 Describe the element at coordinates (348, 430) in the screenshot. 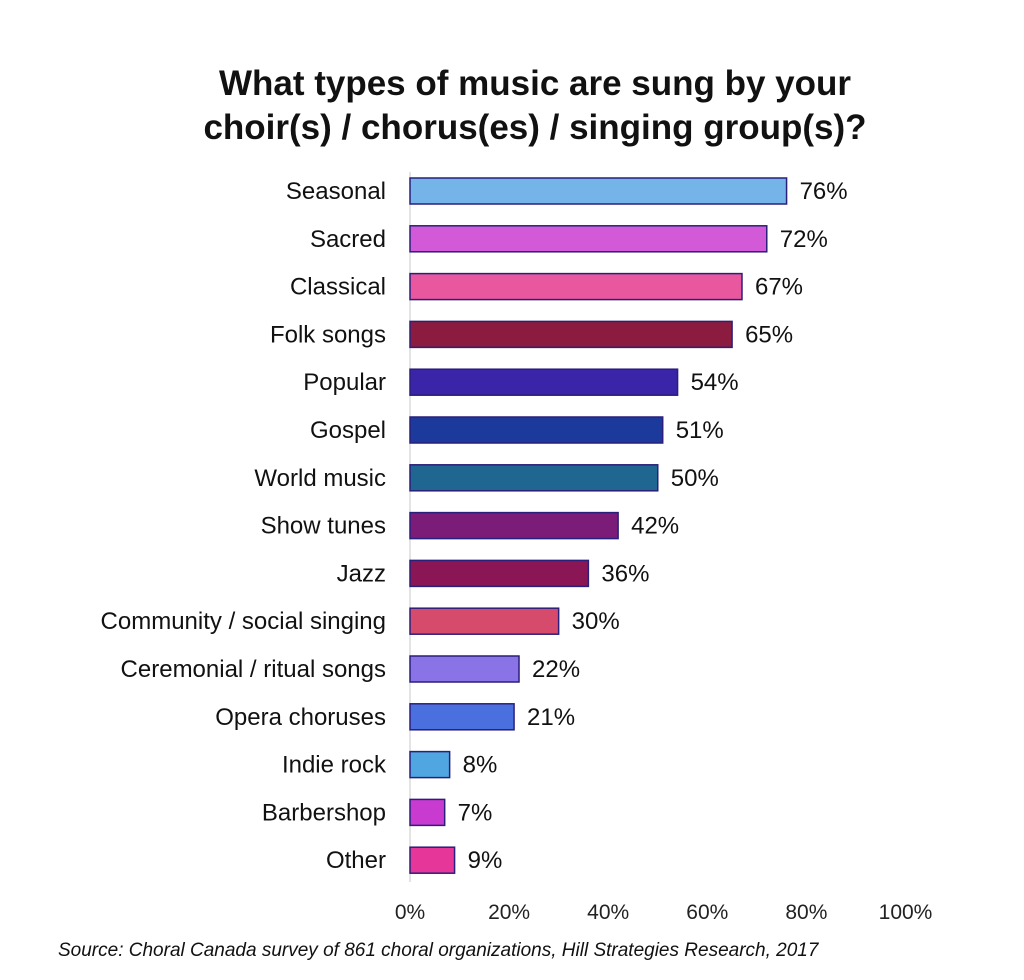

I see `category-label: Gospel` at that location.